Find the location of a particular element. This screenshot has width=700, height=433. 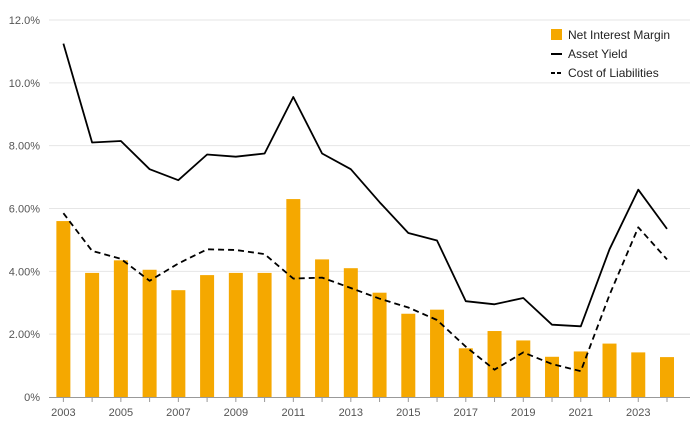

legend-label: Cost of Liabilities is located at coordinates (613, 73).